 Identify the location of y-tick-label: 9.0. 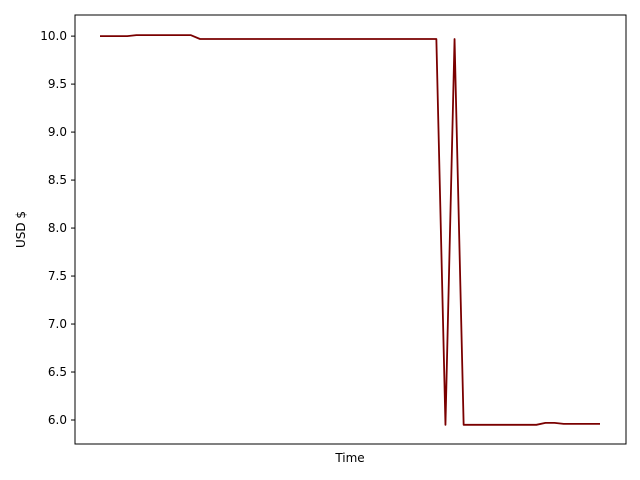
(57, 132).